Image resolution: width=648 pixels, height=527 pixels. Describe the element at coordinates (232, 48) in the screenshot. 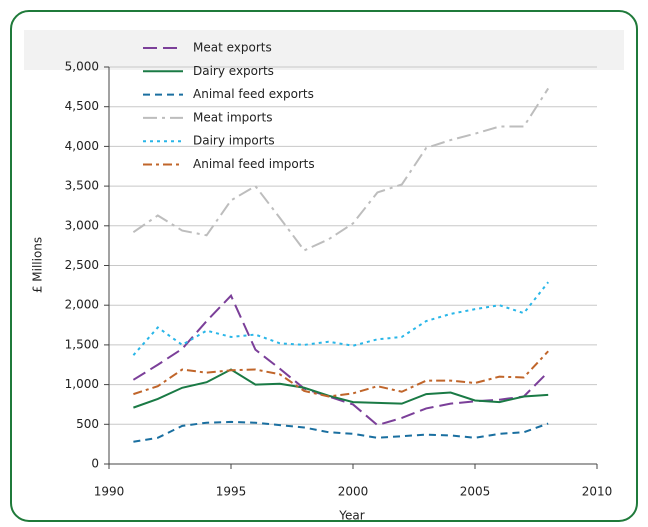

I see `legend-label: Meat exports` at that location.